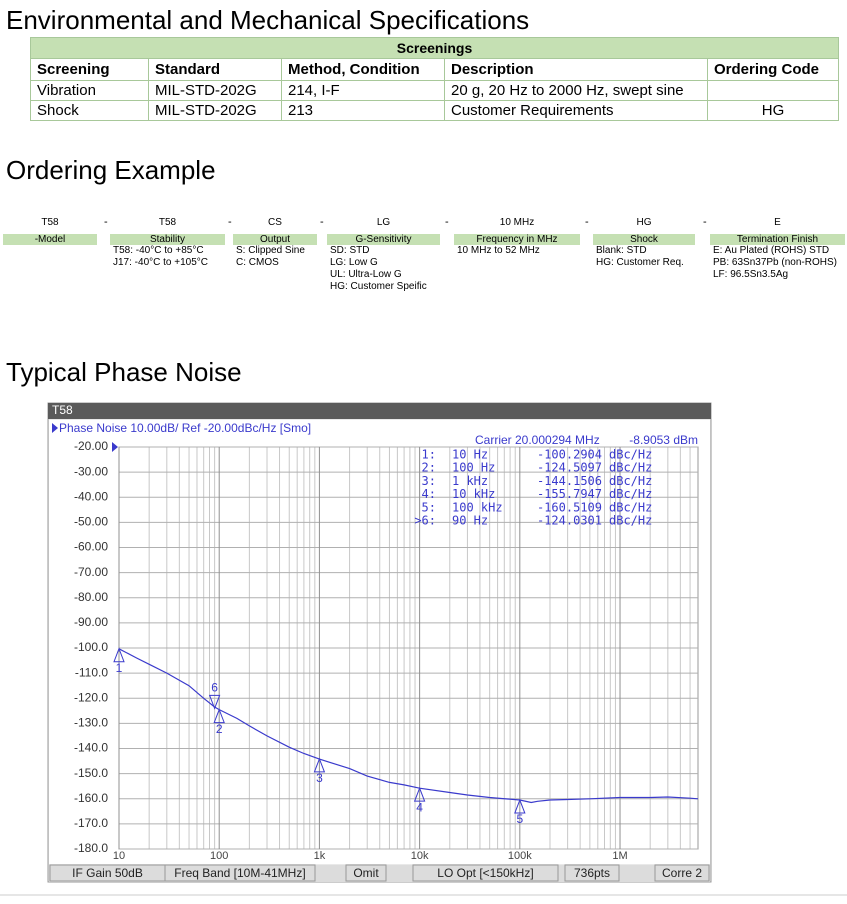 This screenshot has height=904, width=847. What do you see at coordinates (91, 672) in the screenshot?
I see `y-tick-label: -110.0` at bounding box center [91, 672].